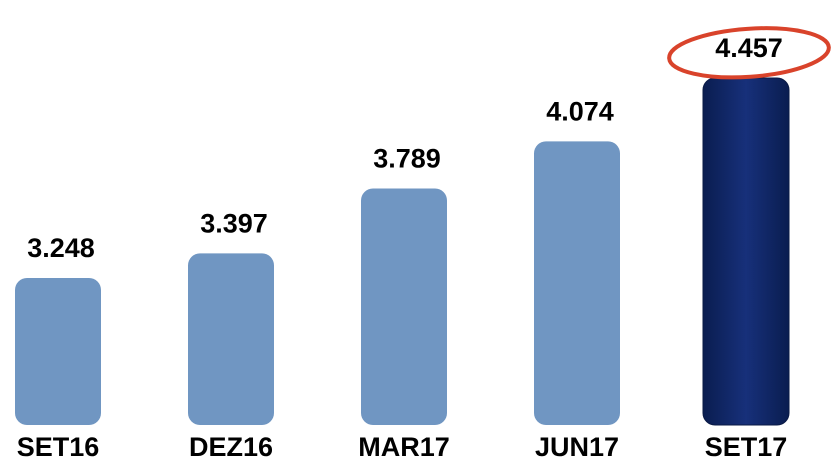  Describe the element at coordinates (749, 48) in the screenshot. I see `value-label: 4.457` at that location.